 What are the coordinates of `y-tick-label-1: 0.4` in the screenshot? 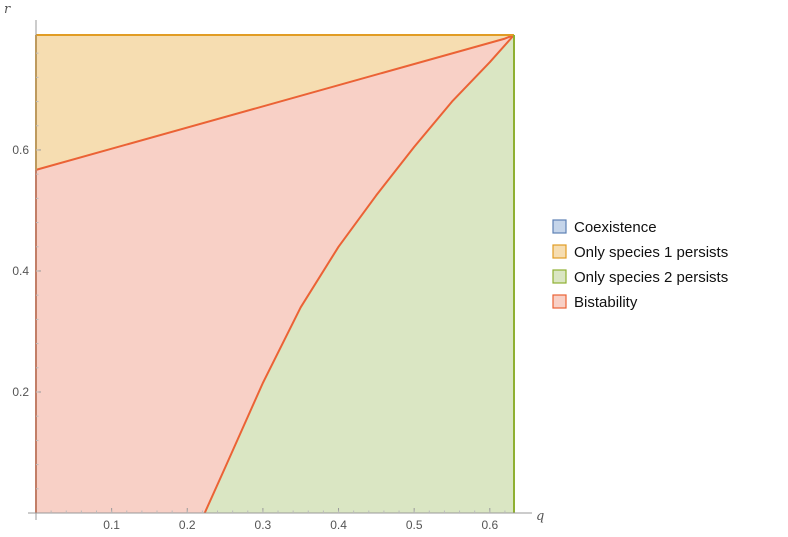 It's located at (20, 271).